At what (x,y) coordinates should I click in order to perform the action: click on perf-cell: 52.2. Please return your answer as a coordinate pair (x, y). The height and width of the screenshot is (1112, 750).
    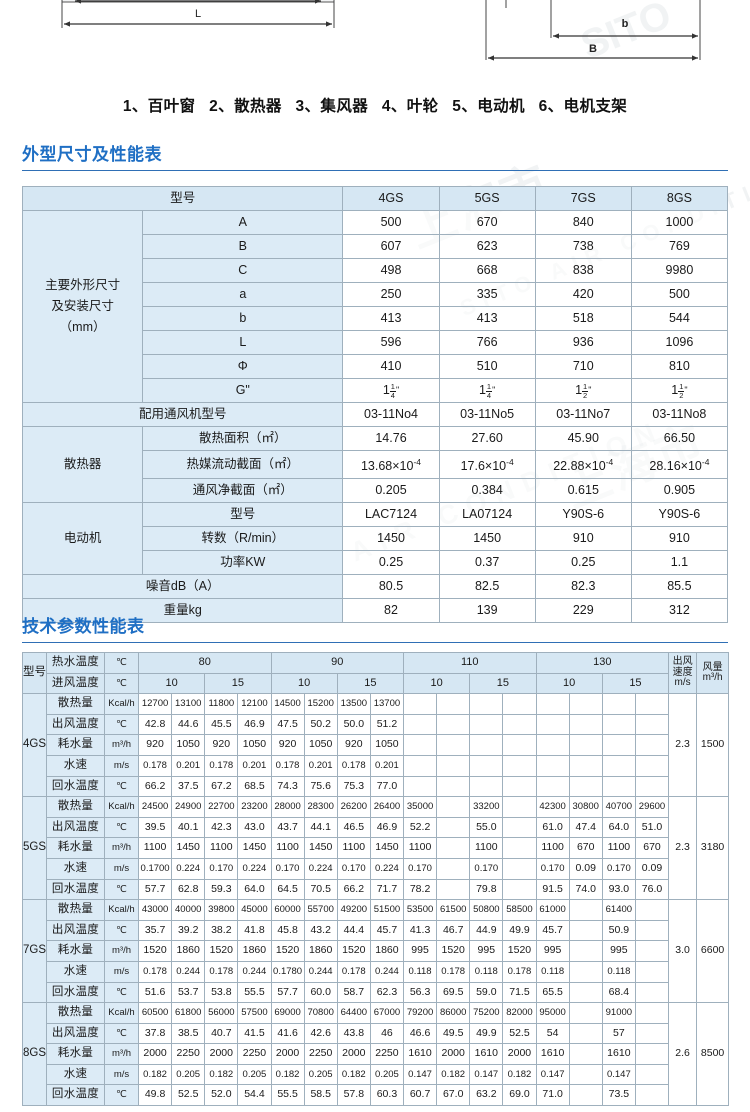
    Looking at the image, I should click on (420, 827).